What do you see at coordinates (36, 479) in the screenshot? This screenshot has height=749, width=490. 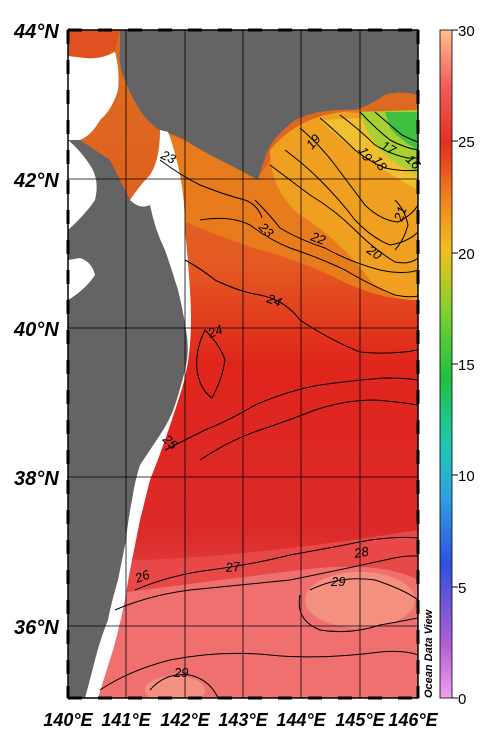 I see `lat-label-38n: 38°N` at bounding box center [36, 479].